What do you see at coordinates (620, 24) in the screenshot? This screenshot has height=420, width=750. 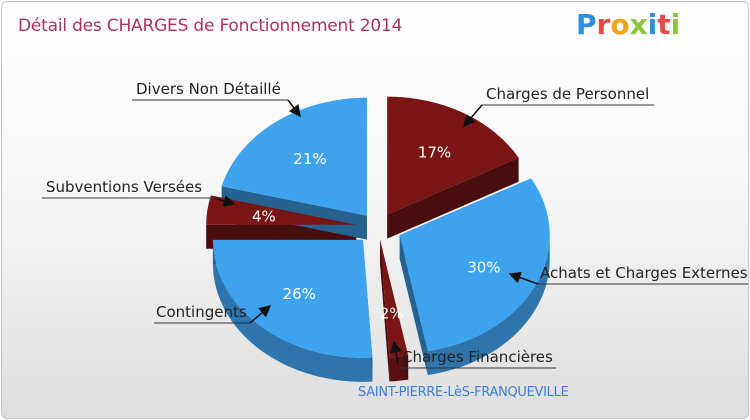 I see `logo-letter: o` at bounding box center [620, 24].